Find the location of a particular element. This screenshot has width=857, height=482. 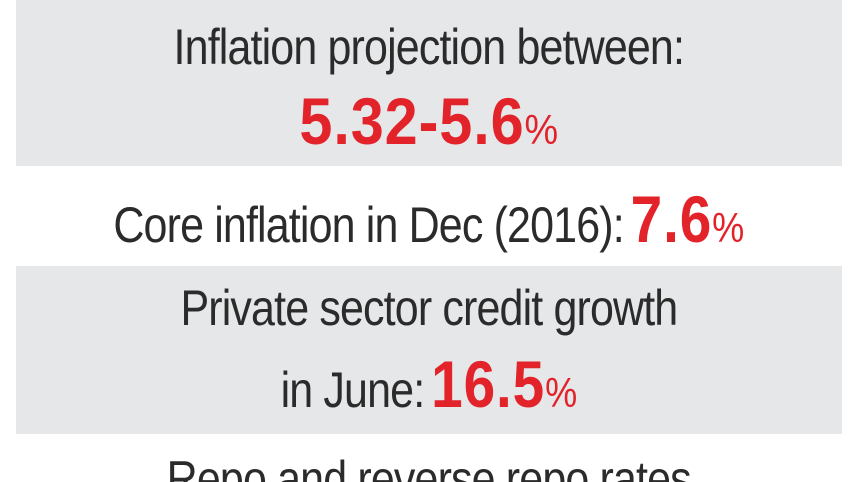

private-credit-label-line2: in June: is located at coordinates (353, 390).